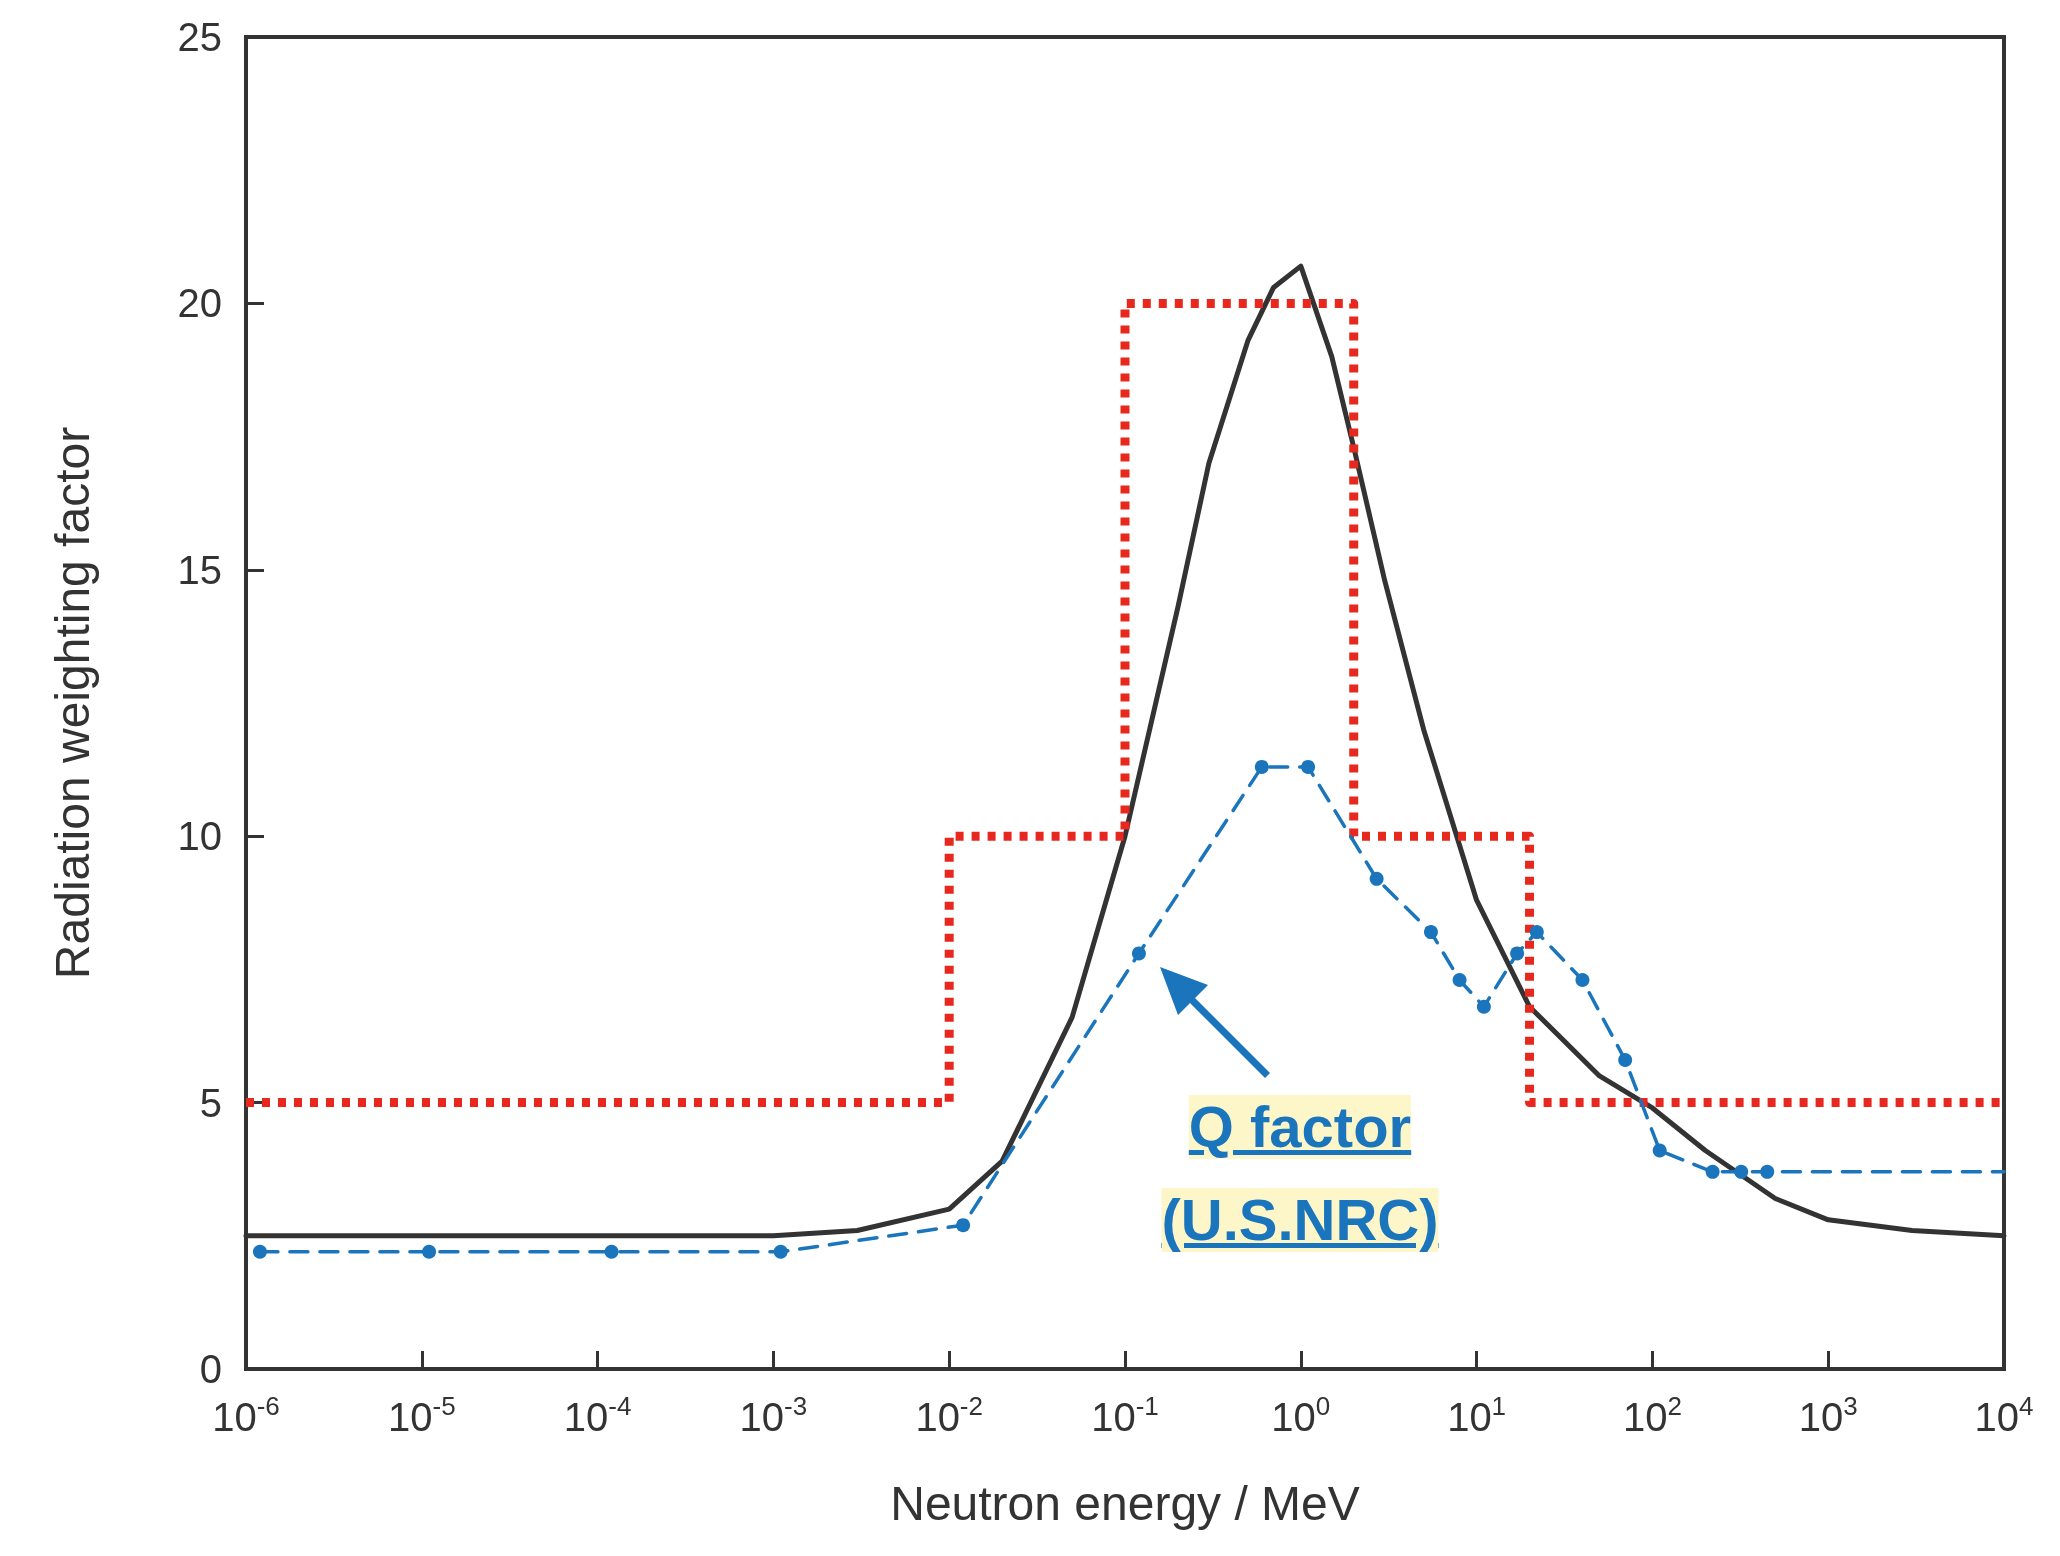  What do you see at coordinates (199, 303) in the screenshot?
I see `y-tick-label: 20` at bounding box center [199, 303].